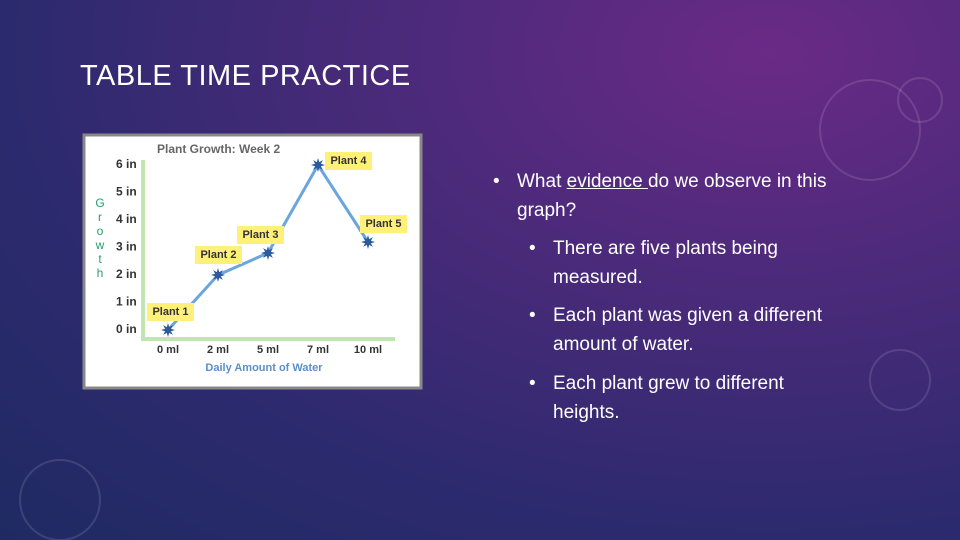  I want to click on bullet: There are five plants being measured., so click(691, 263).